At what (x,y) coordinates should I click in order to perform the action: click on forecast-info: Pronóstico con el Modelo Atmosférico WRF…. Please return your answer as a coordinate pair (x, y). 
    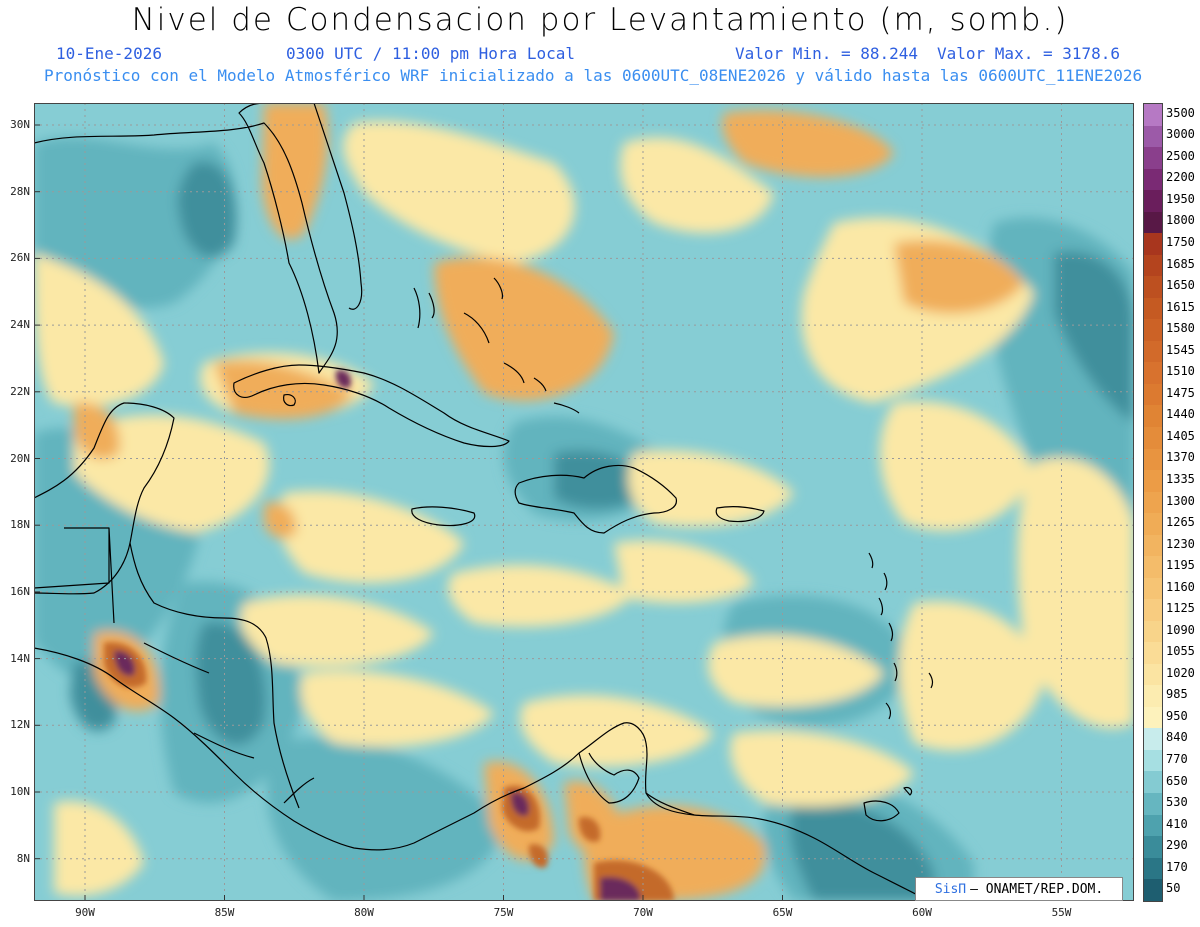
    Looking at the image, I should click on (593, 75).